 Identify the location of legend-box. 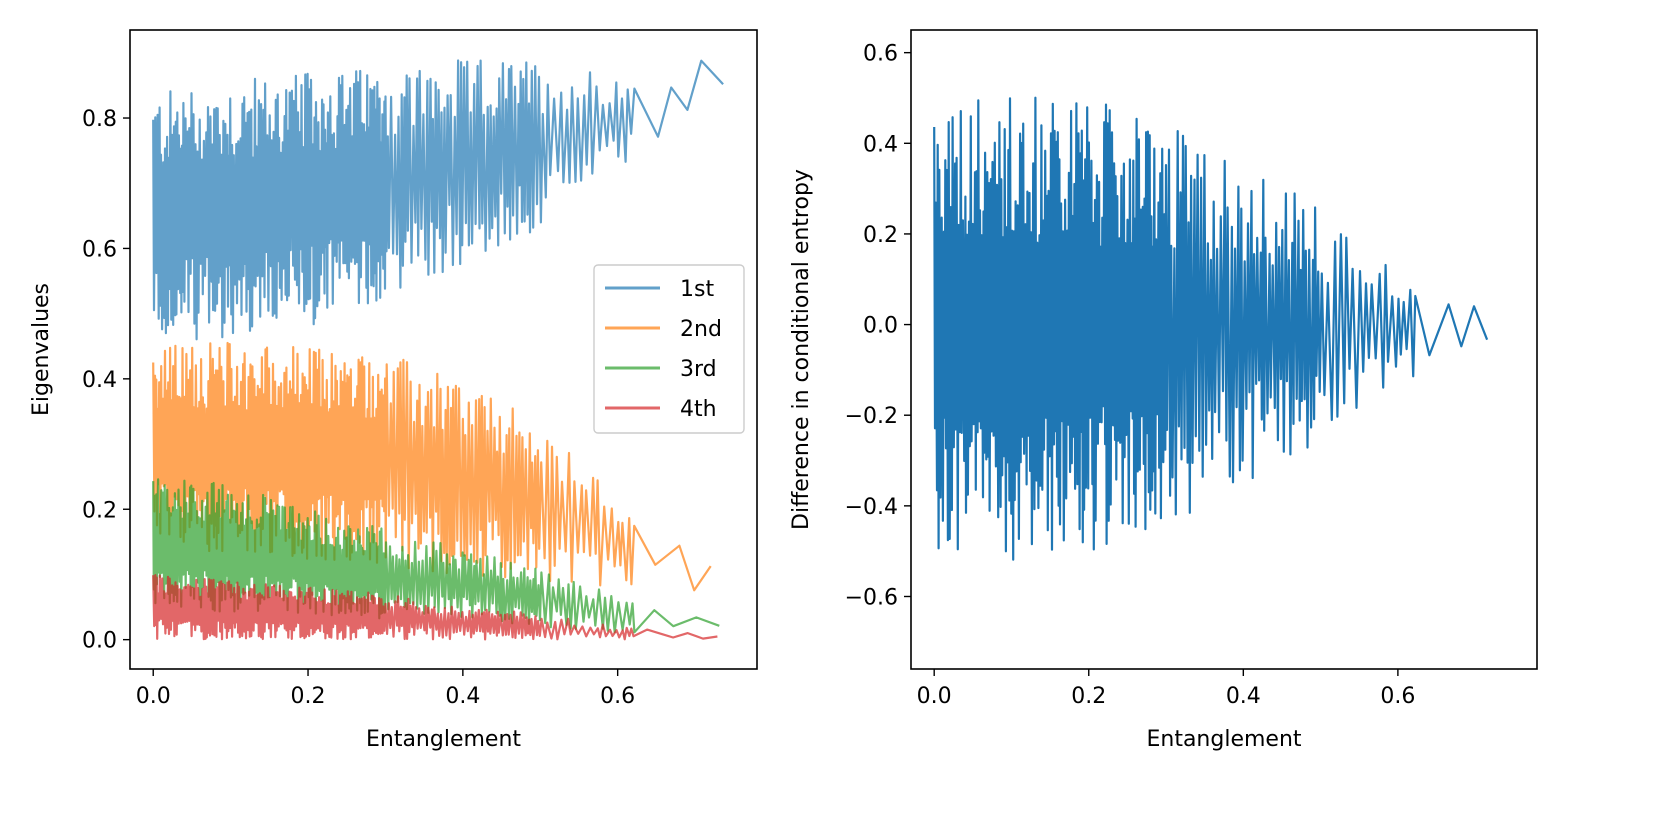
(669, 349).